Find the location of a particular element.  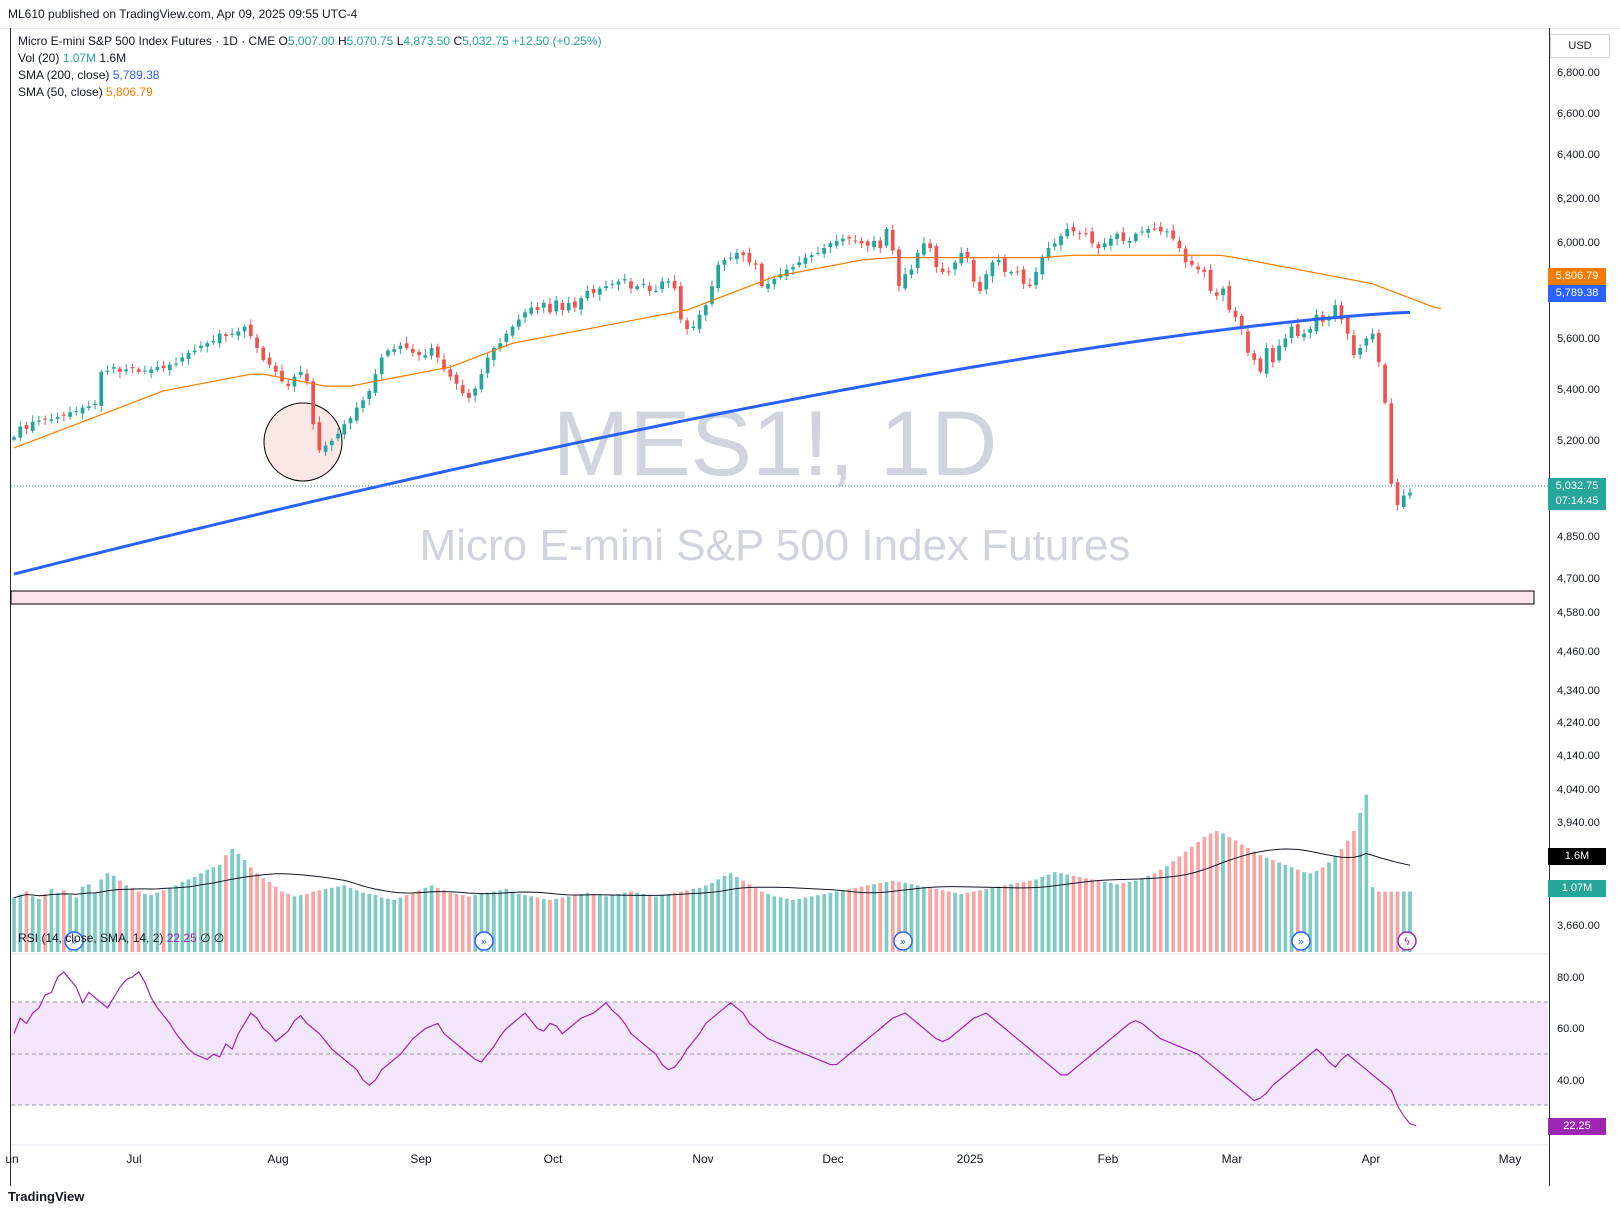

time-axis-label: Oct is located at coordinates (553, 1159).